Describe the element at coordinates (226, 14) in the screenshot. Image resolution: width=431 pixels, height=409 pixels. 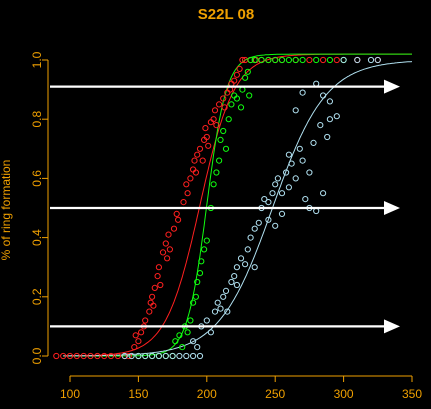
I see `chart-title: S22L 08` at that location.